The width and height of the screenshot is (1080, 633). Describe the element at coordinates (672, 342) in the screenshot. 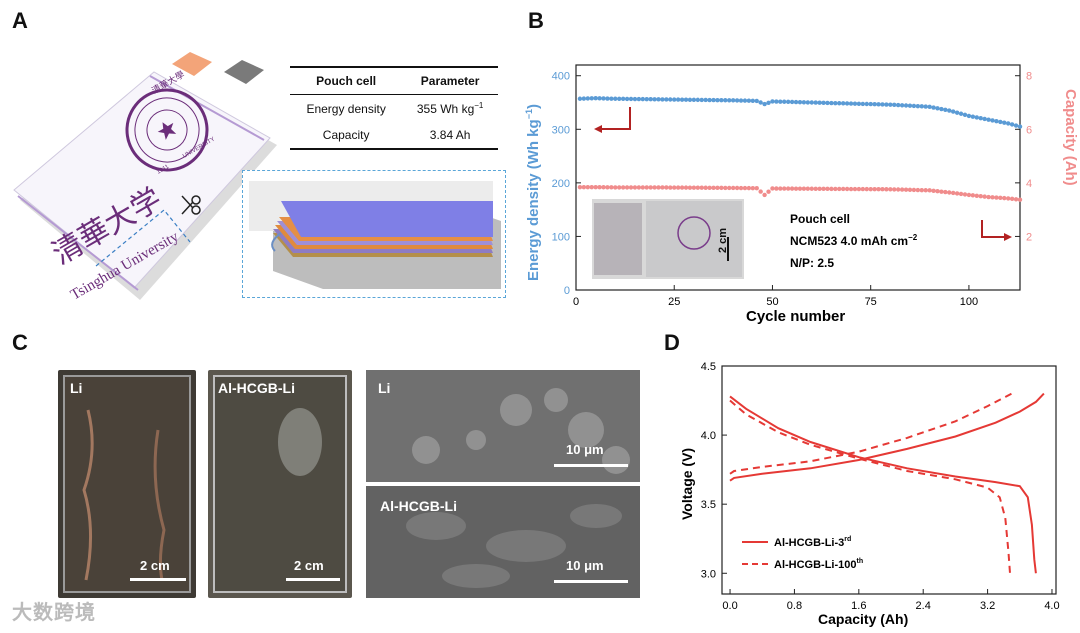

I see `panel-letter-d: D` at that location.